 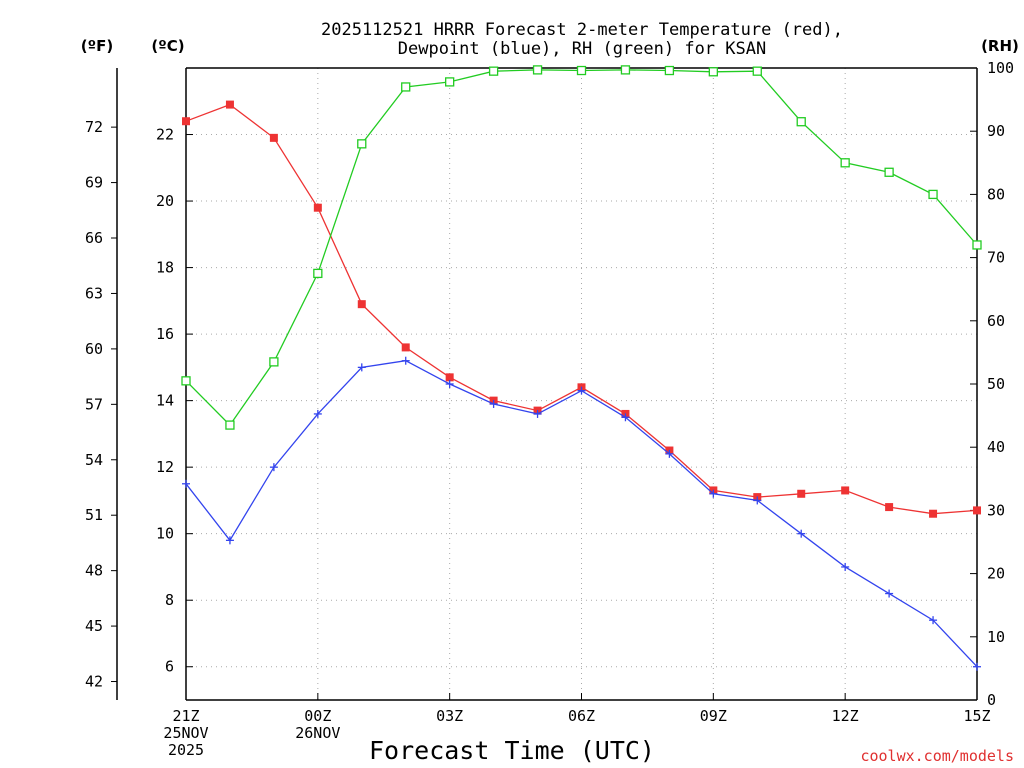 What do you see at coordinates (449, 716) in the screenshot?
I see `x-tick-label: 03Z` at bounding box center [449, 716].